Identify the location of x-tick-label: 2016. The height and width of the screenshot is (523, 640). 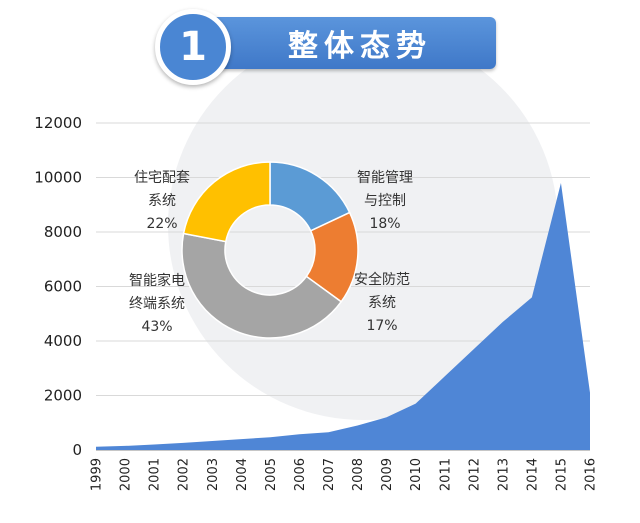
(591, 474).